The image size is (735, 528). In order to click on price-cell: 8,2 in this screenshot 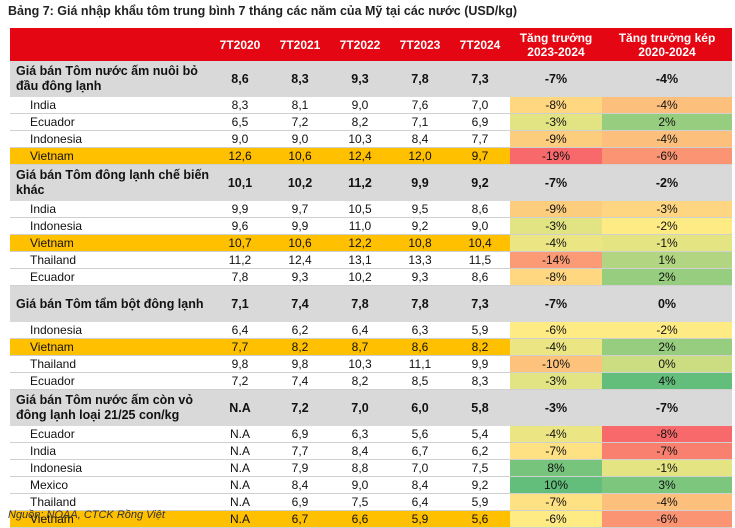, I will do `click(360, 381)`.